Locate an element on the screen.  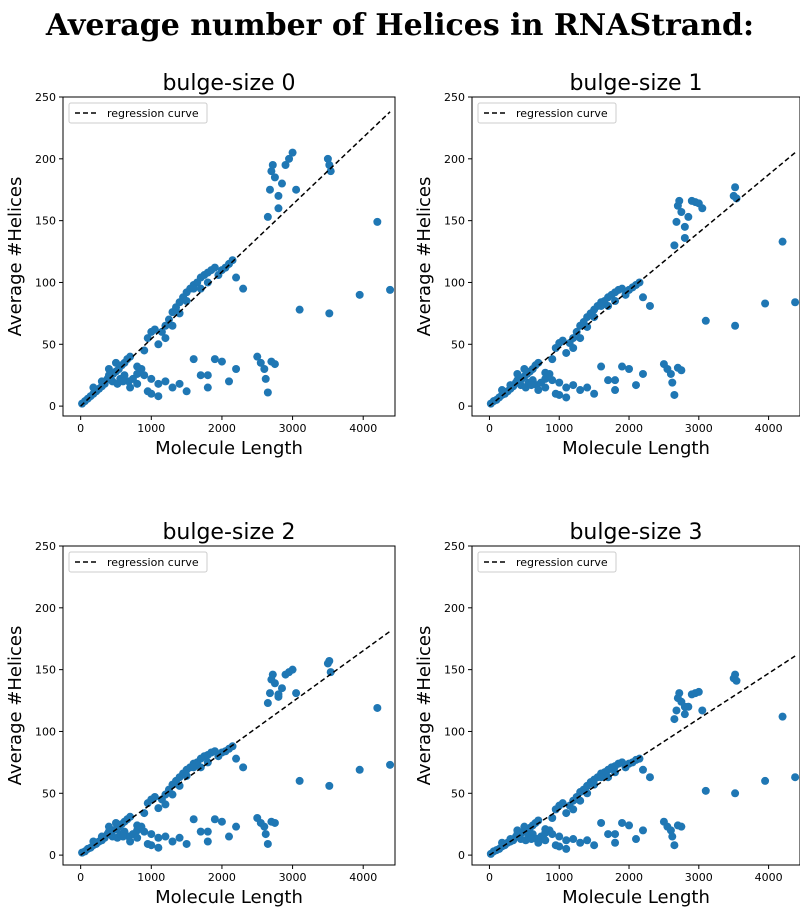
subplot-title: bulge-size 0 is located at coordinates (228, 83).